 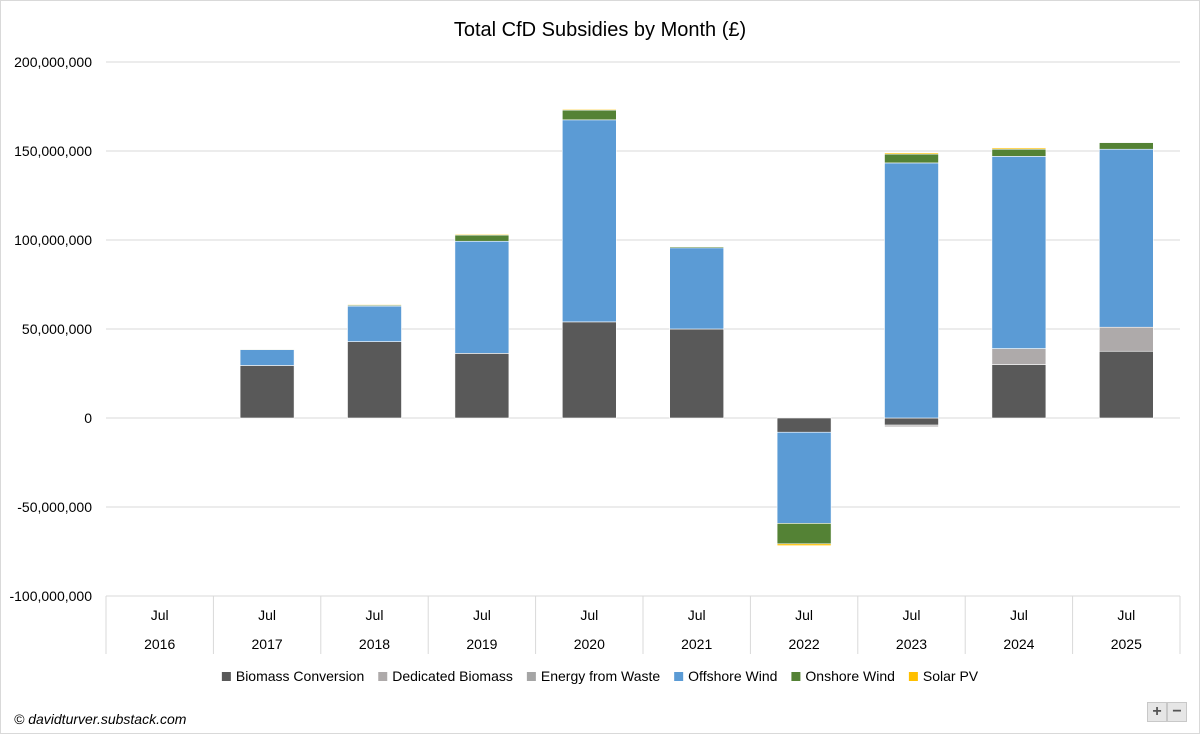 What do you see at coordinates (267, 644) in the screenshot?
I see `x-tick-year: 2017` at bounding box center [267, 644].